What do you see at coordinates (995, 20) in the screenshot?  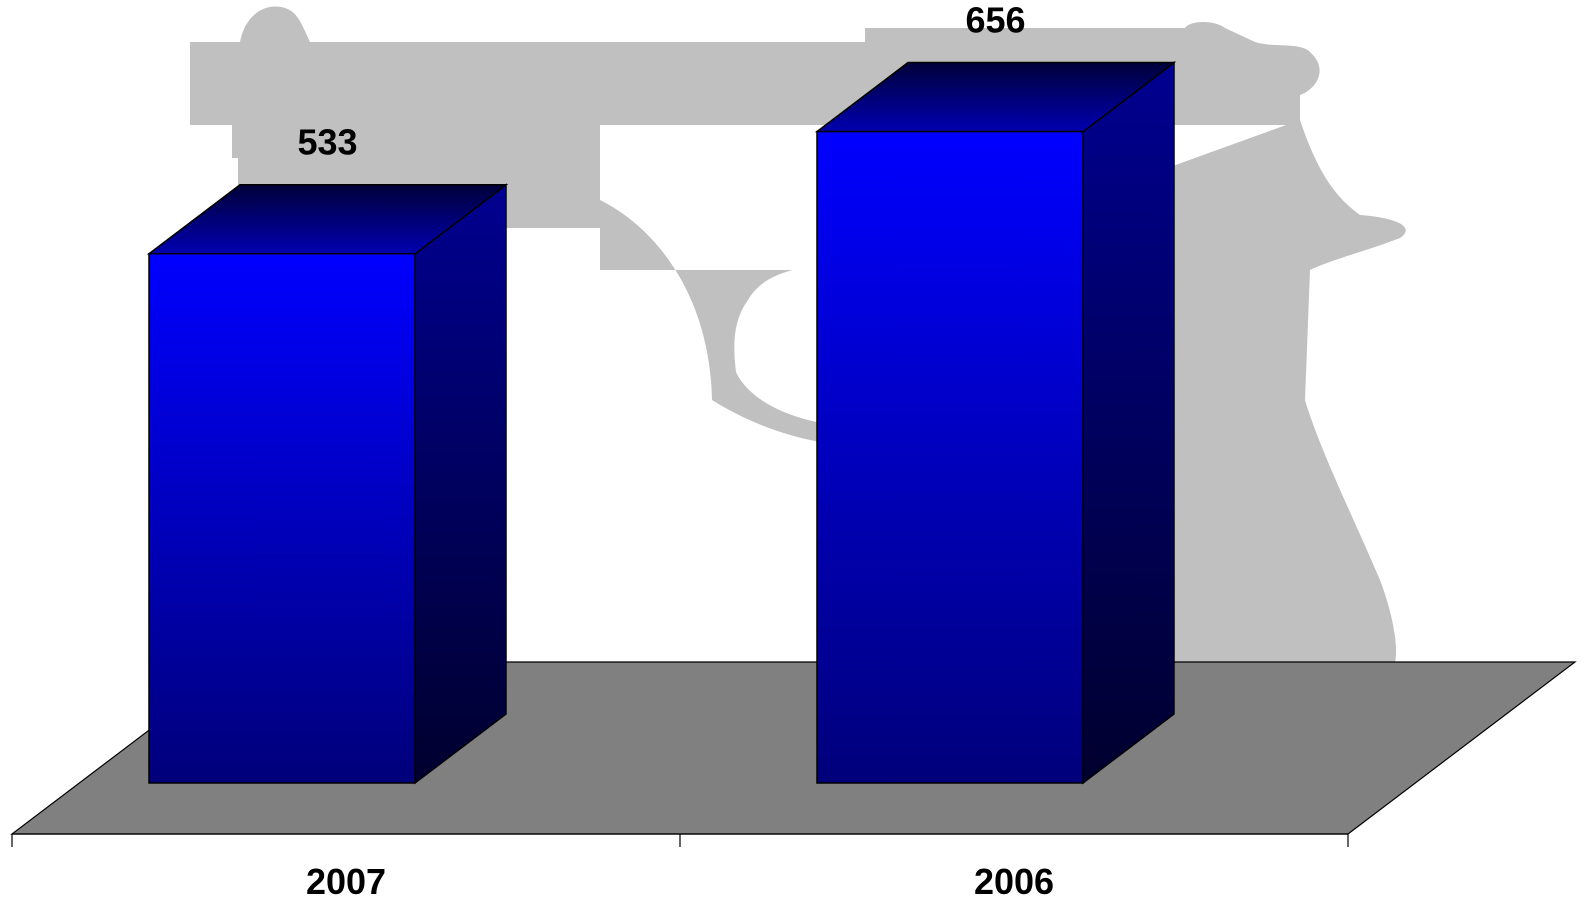 I see `data-label-2006: 656` at bounding box center [995, 20].